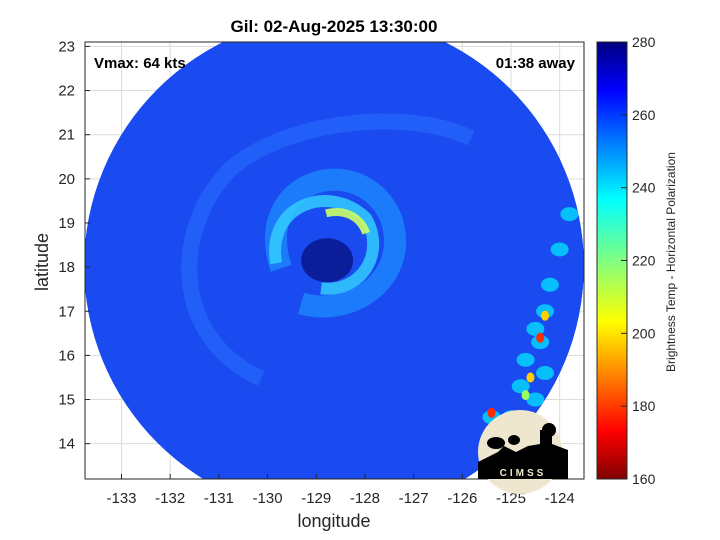 Image resolution: width=720 pixels, height=540 pixels. What do you see at coordinates (219, 498) in the screenshot?
I see `x-tick-label: -131` at bounding box center [219, 498].